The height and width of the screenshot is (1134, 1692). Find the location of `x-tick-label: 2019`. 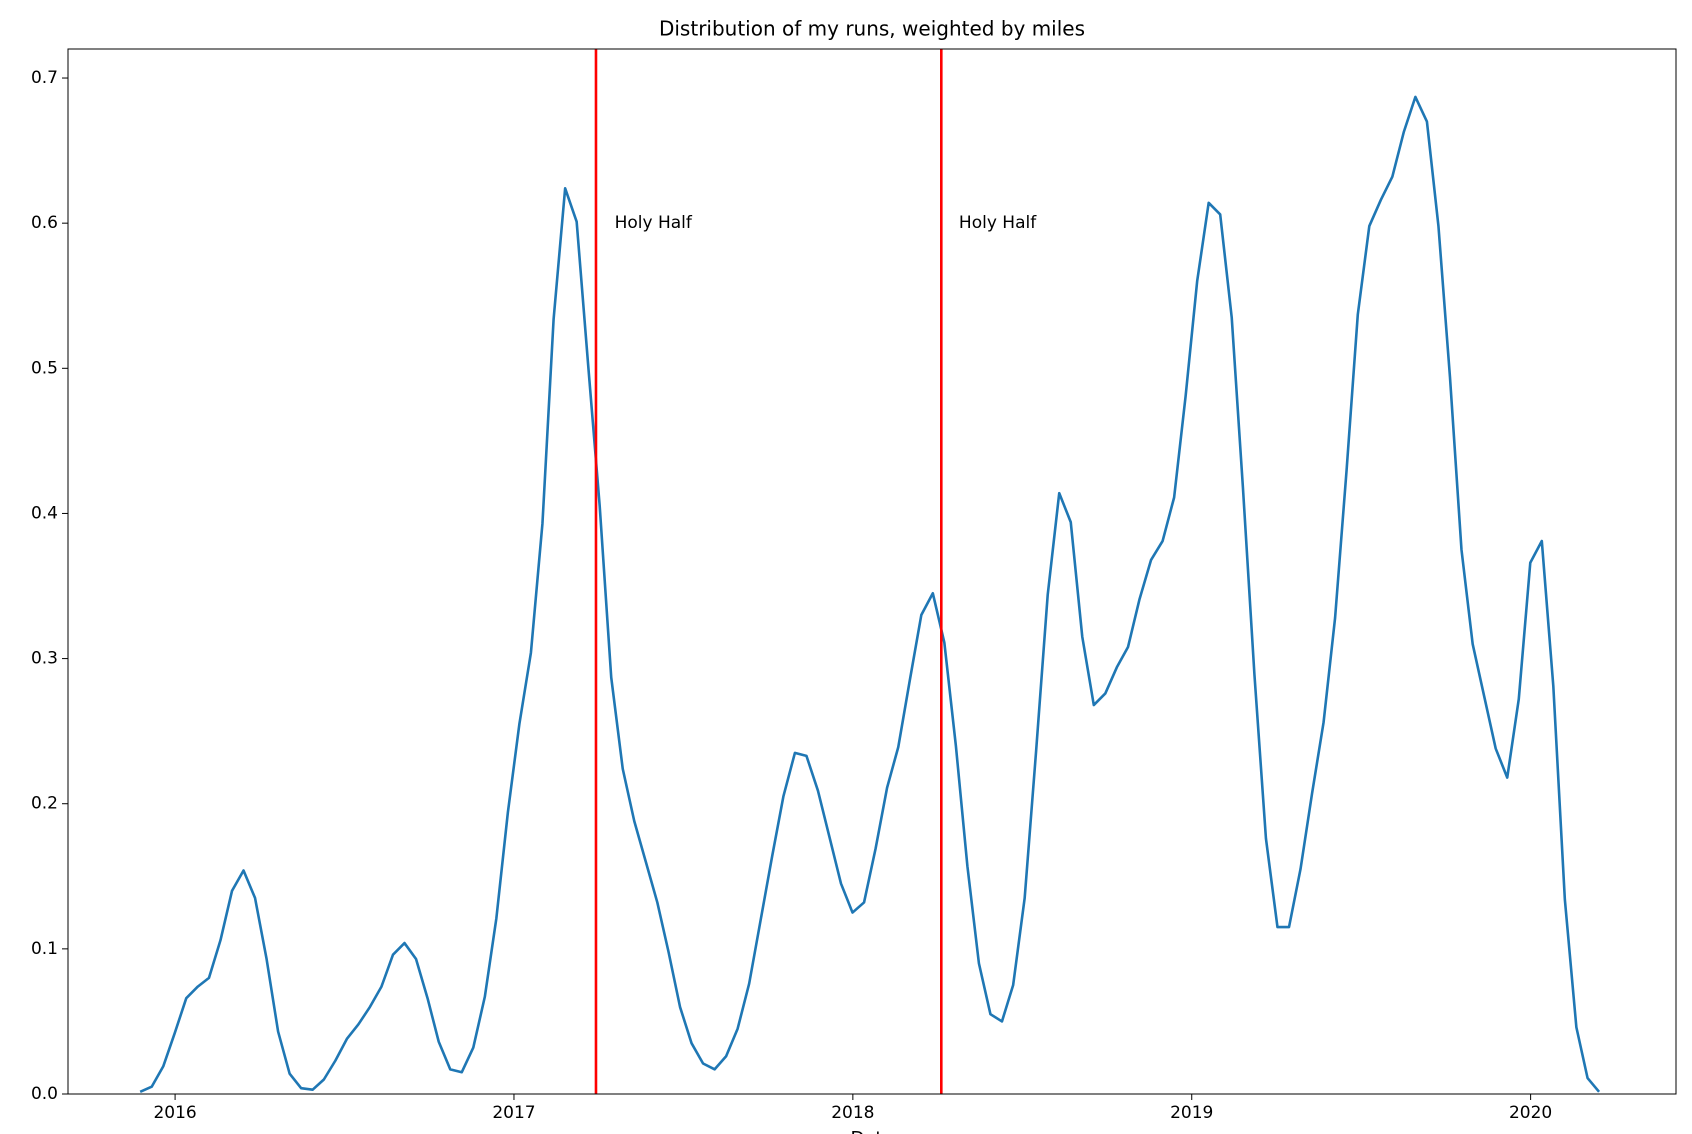

x-tick-label: 2019 is located at coordinates (1191, 1113).